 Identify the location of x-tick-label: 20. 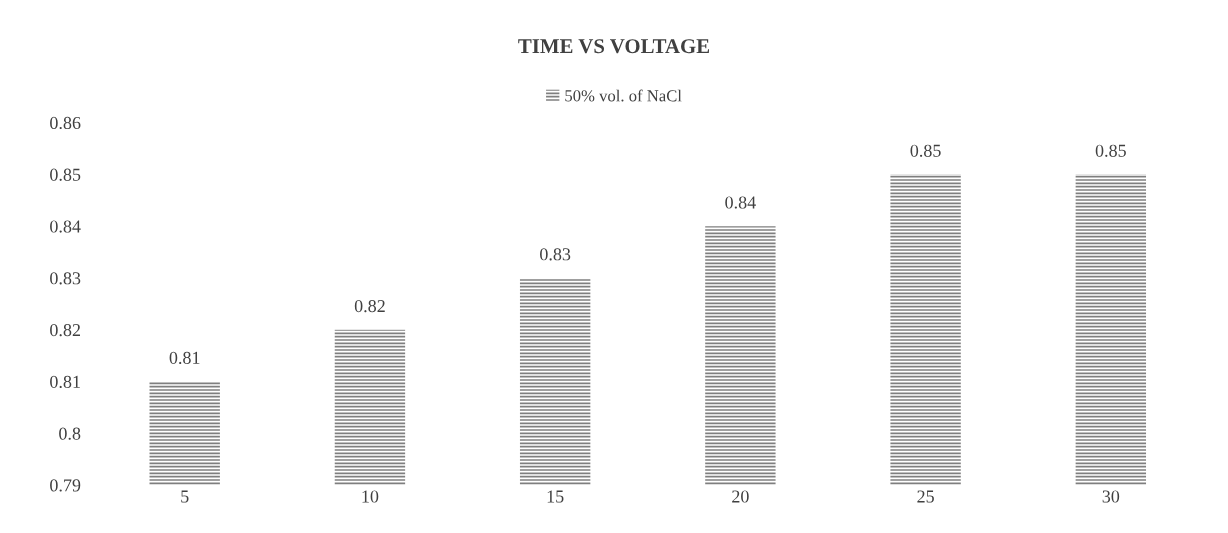
(740, 496).